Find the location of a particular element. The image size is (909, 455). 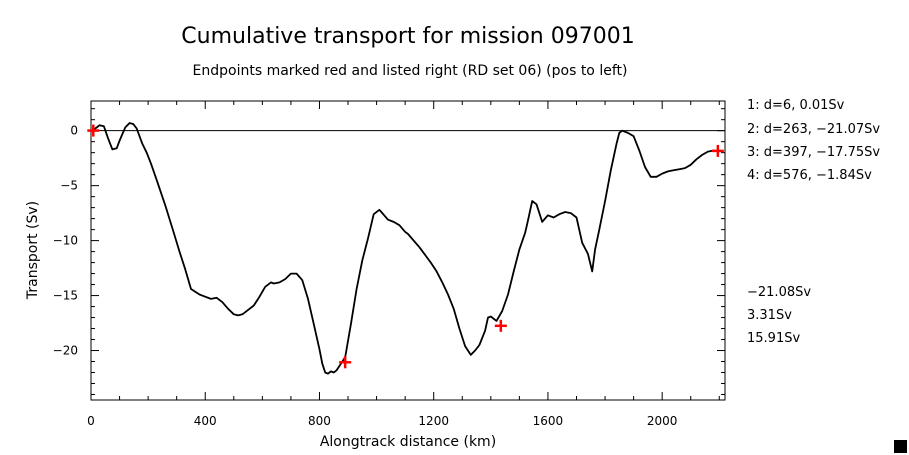

endpoint-line-3: 3: d=397, −17.75Sv is located at coordinates (813, 152).